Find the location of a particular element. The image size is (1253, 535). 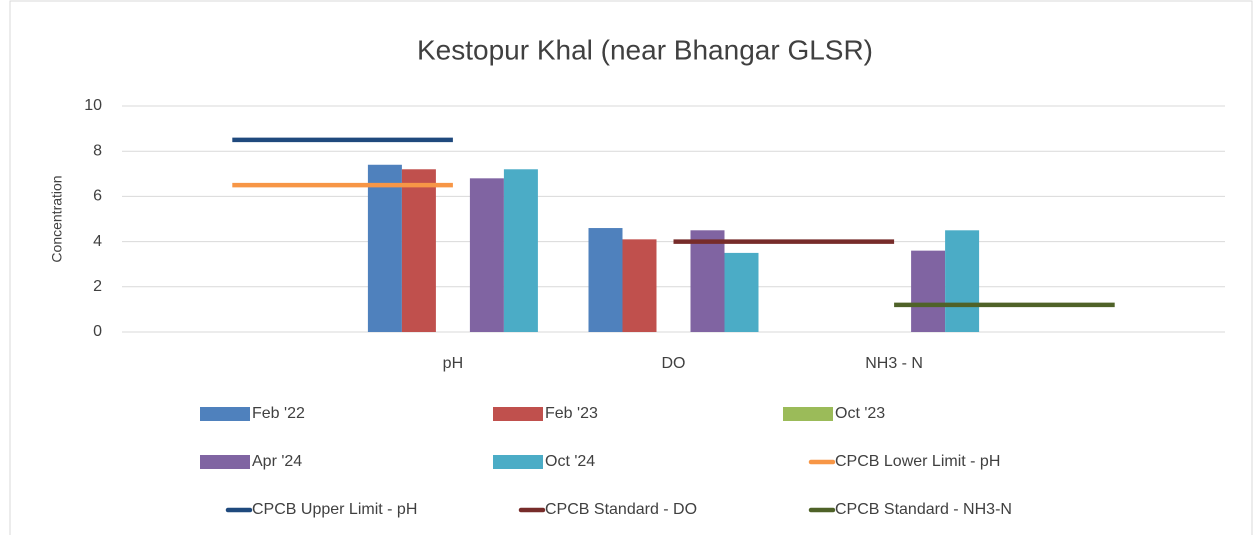

y-tick-label: 6 is located at coordinates (97, 196).